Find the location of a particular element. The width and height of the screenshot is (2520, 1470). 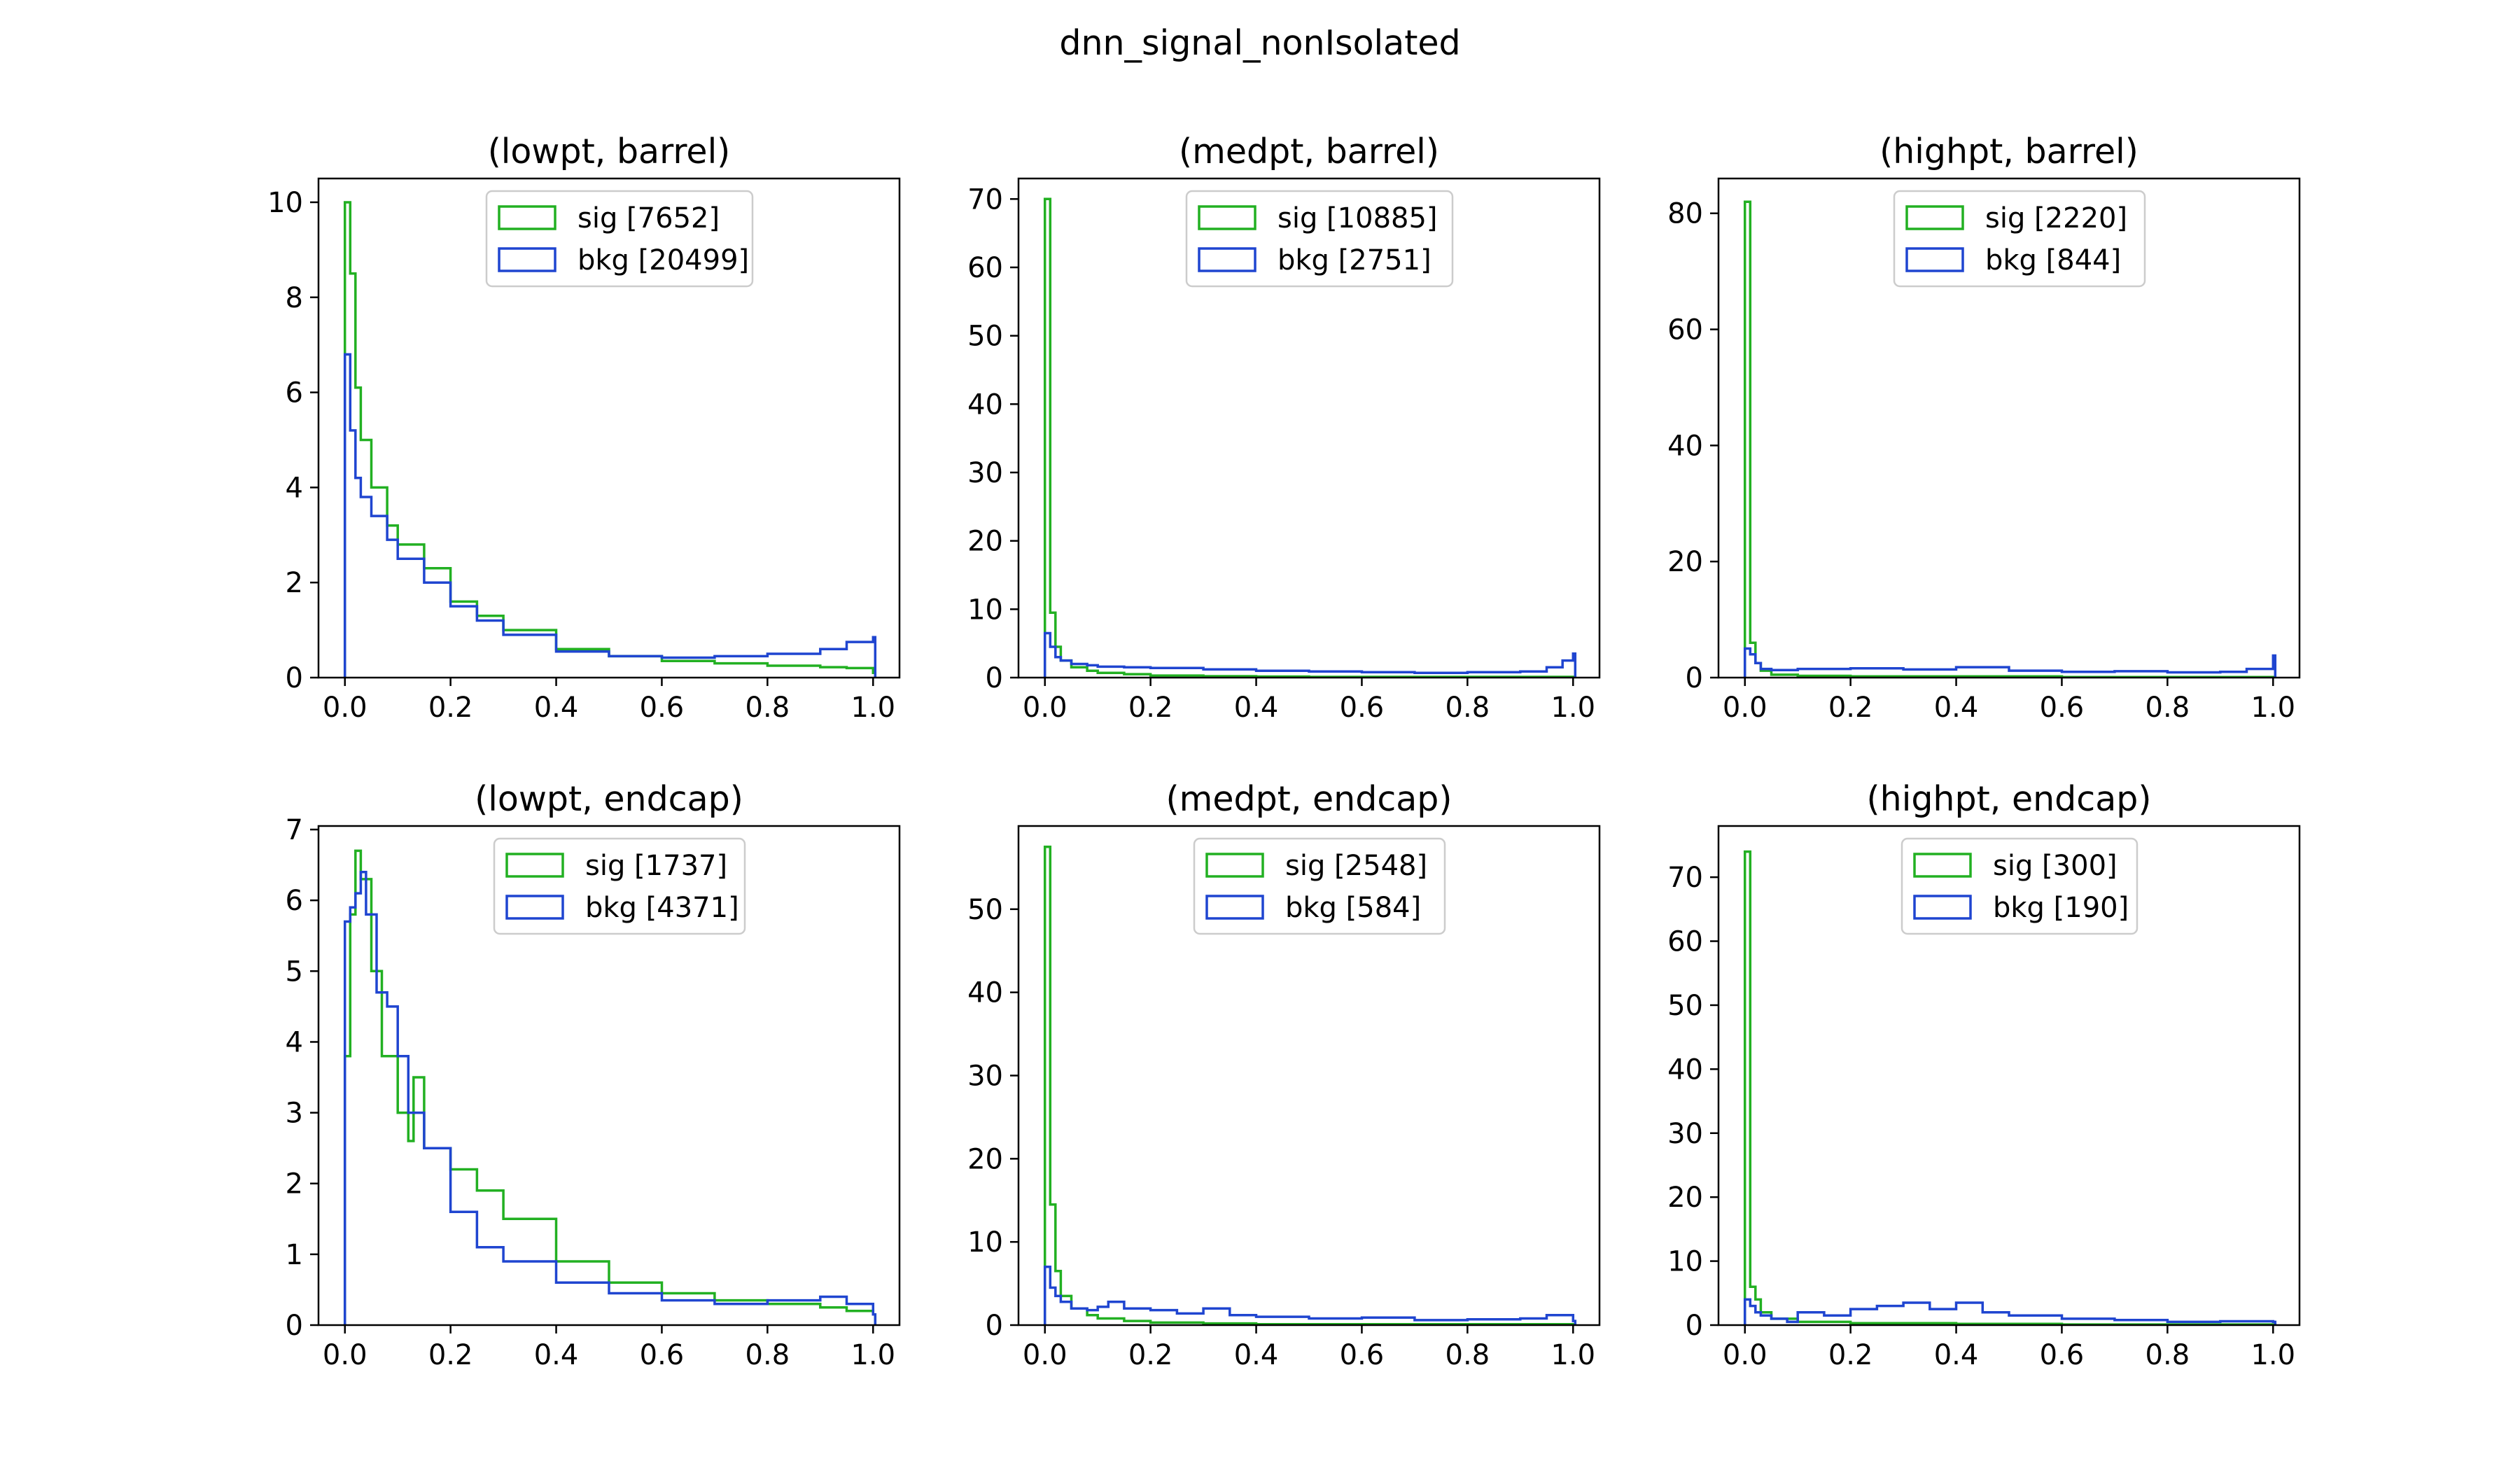

legend-label-bkg: bkg [20499] is located at coordinates (663, 260).